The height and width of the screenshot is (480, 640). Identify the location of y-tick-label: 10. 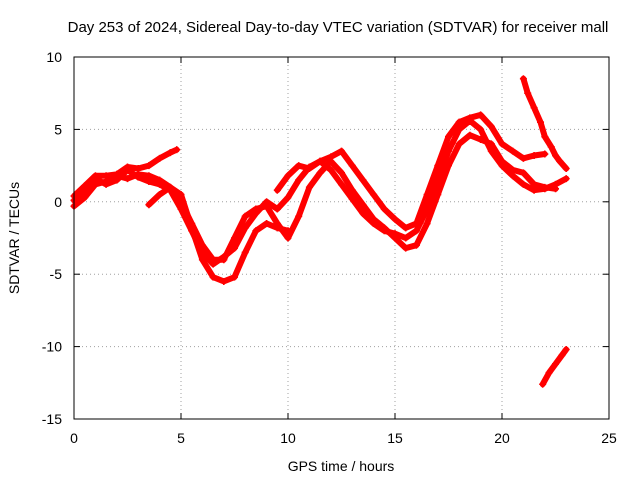
(54, 57).